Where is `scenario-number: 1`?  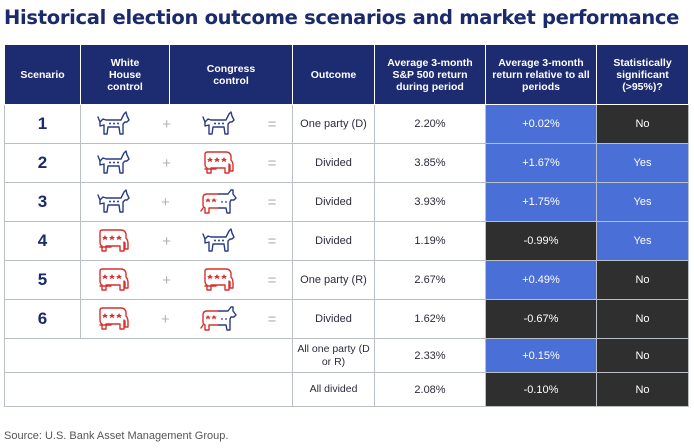
scenario-number: 1 is located at coordinates (42, 124).